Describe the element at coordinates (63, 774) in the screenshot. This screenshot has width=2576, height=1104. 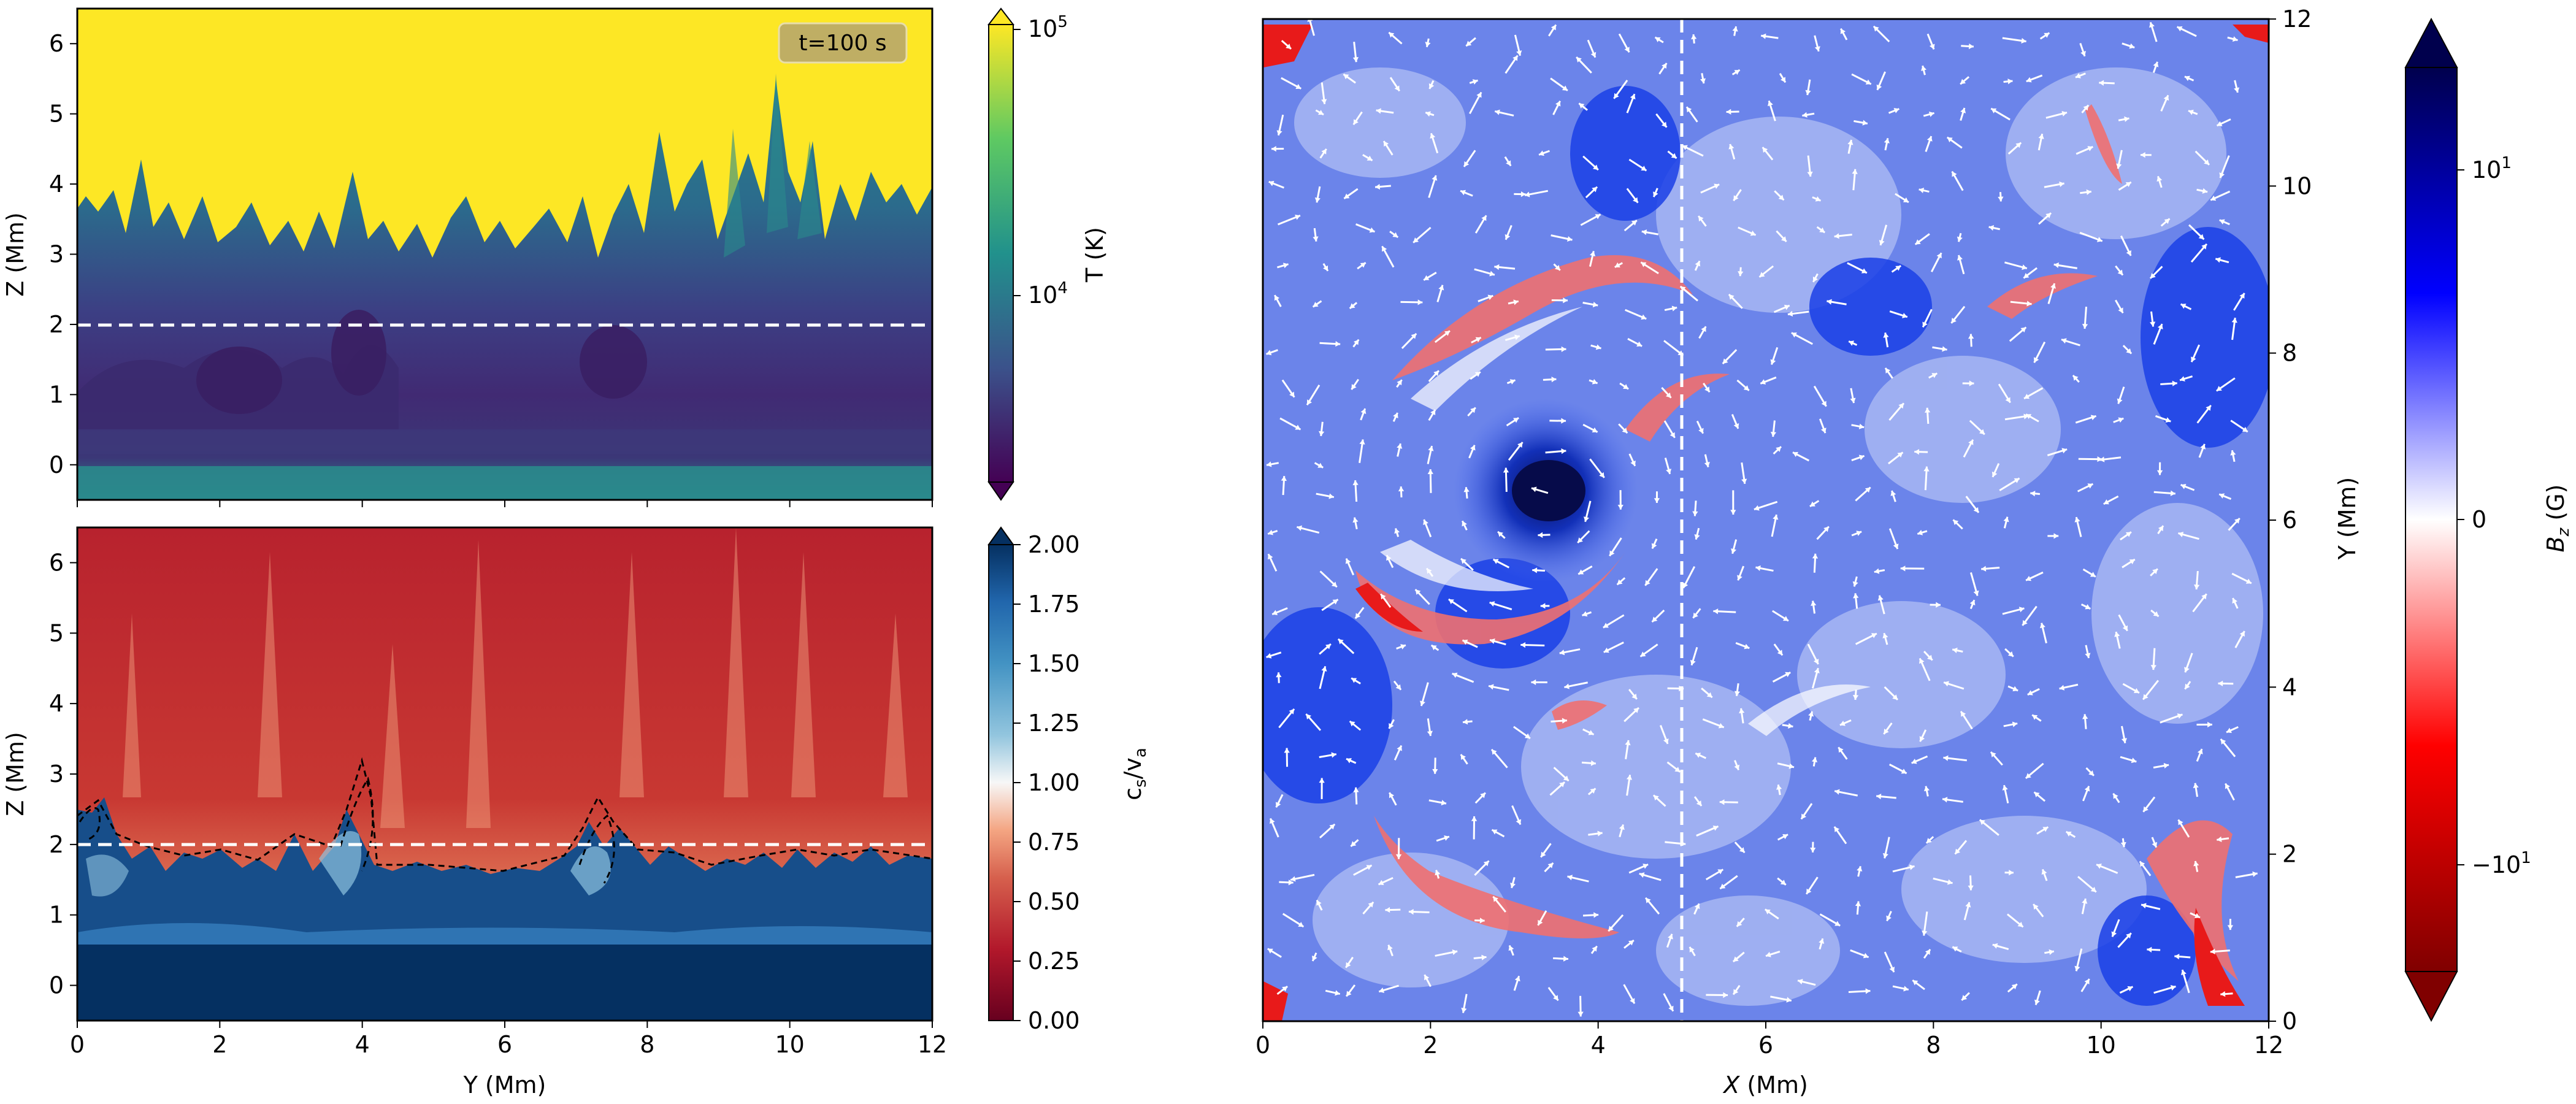
I see `ratio-y-ticks: 0 1 2 3 4 5 6` at that location.